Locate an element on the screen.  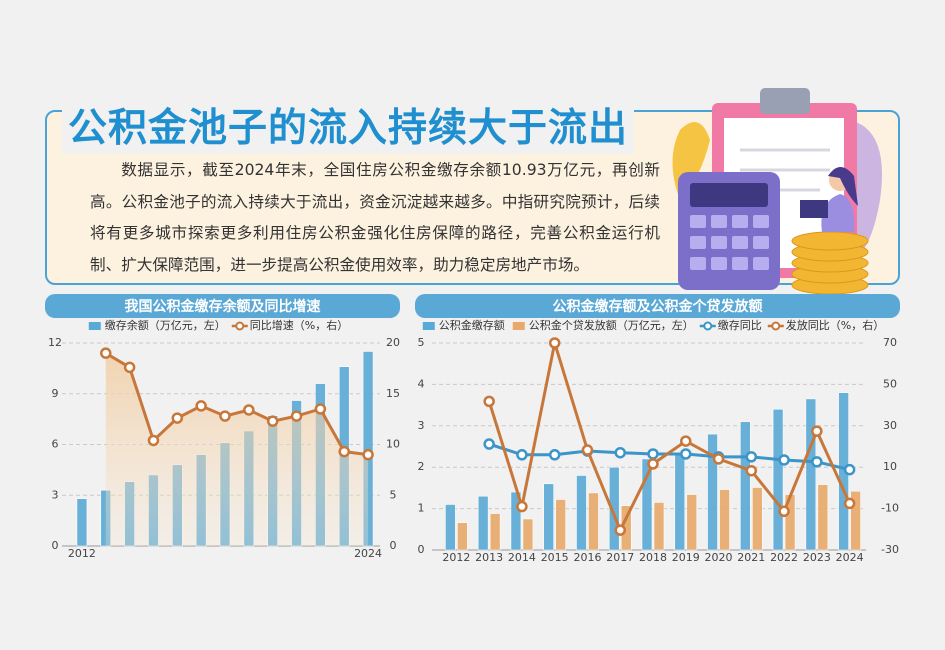
x-tick-label: 2019 is located at coordinates (686, 557).